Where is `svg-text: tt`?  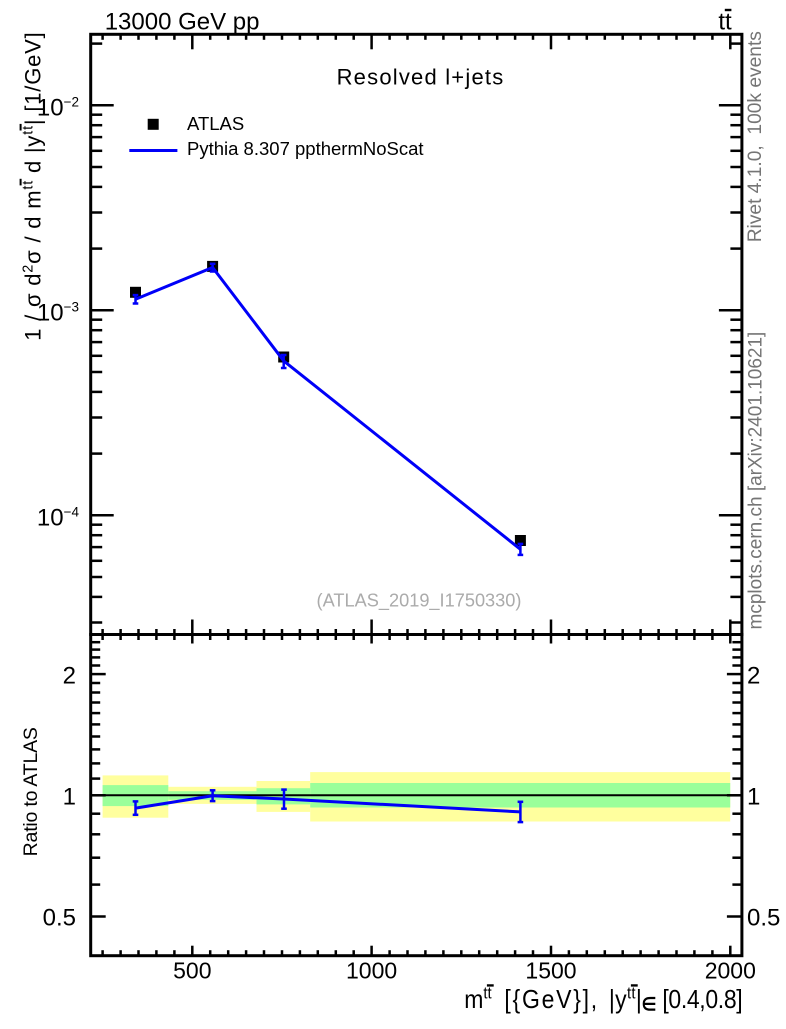
svg-text: tt is located at coordinates (725, 21).